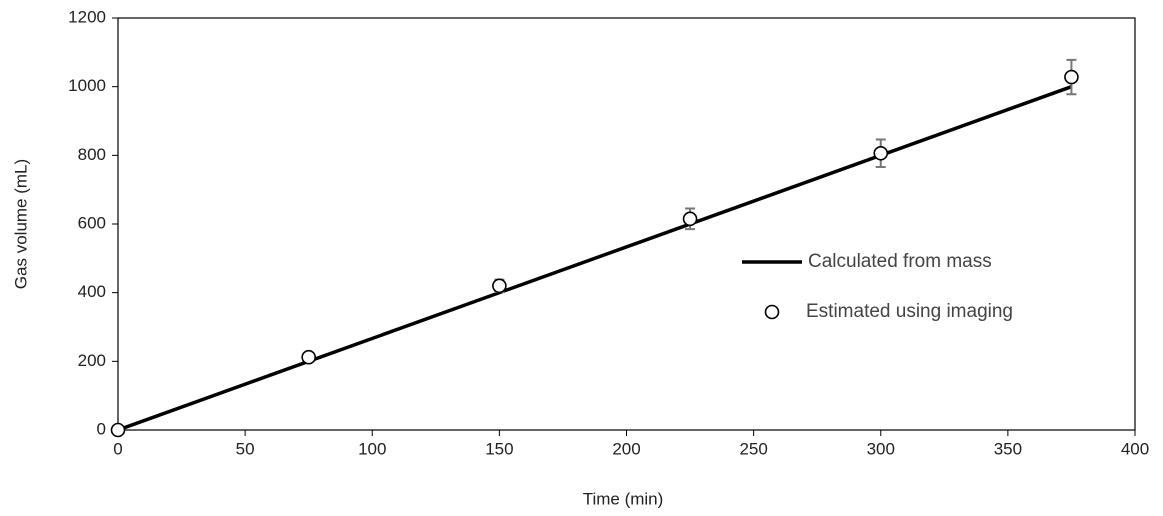  I want to click on x-tick-label: 0, so click(117, 448).